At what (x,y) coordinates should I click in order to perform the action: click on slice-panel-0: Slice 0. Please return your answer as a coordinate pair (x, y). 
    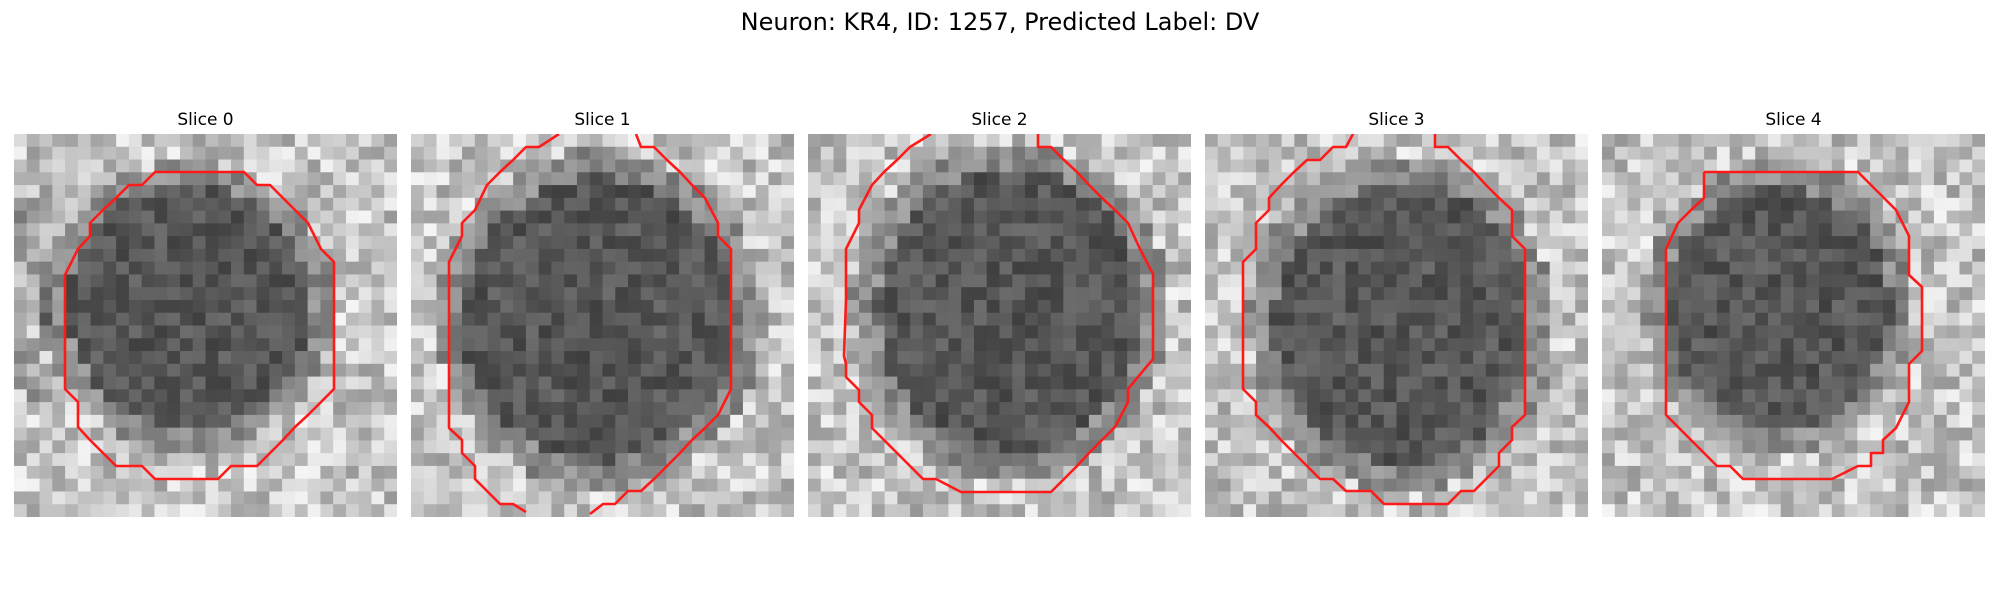
    Looking at the image, I should click on (205, 313).